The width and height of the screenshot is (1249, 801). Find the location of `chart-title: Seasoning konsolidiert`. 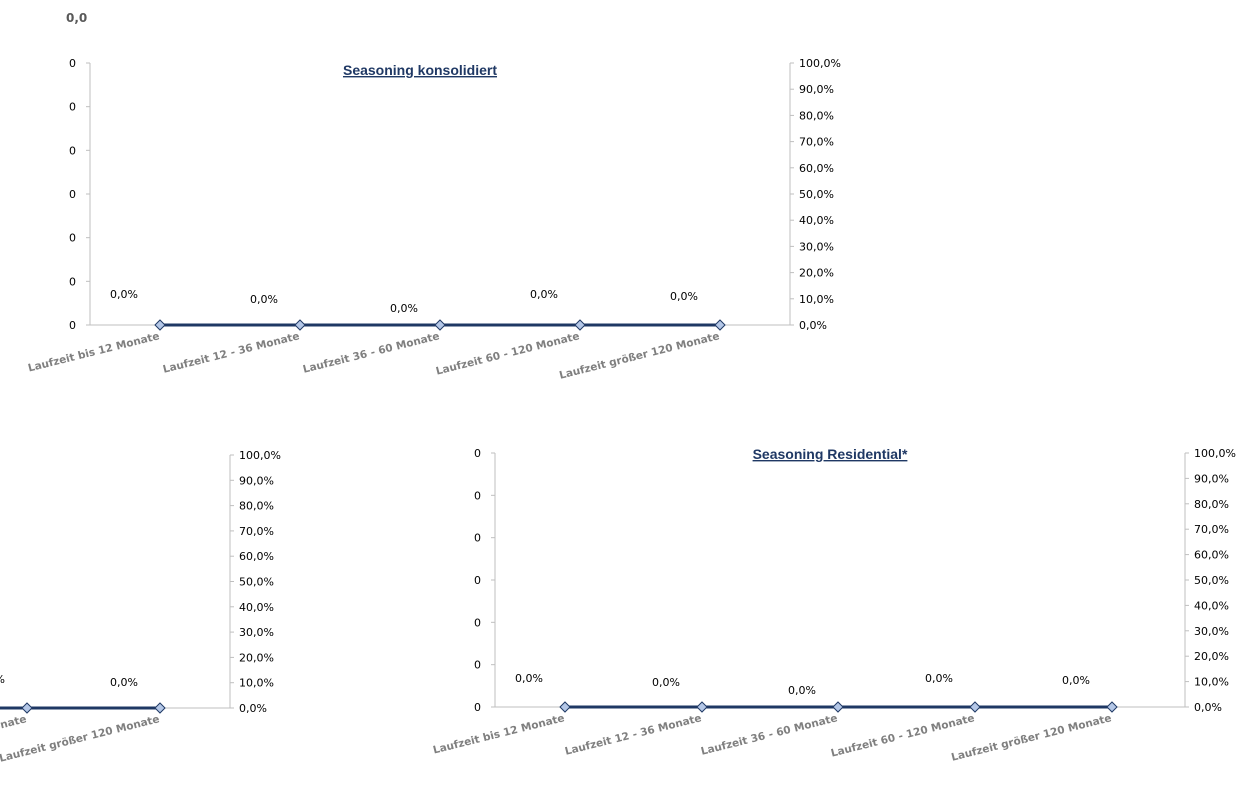

chart-title: Seasoning konsolidiert is located at coordinates (420, 70).